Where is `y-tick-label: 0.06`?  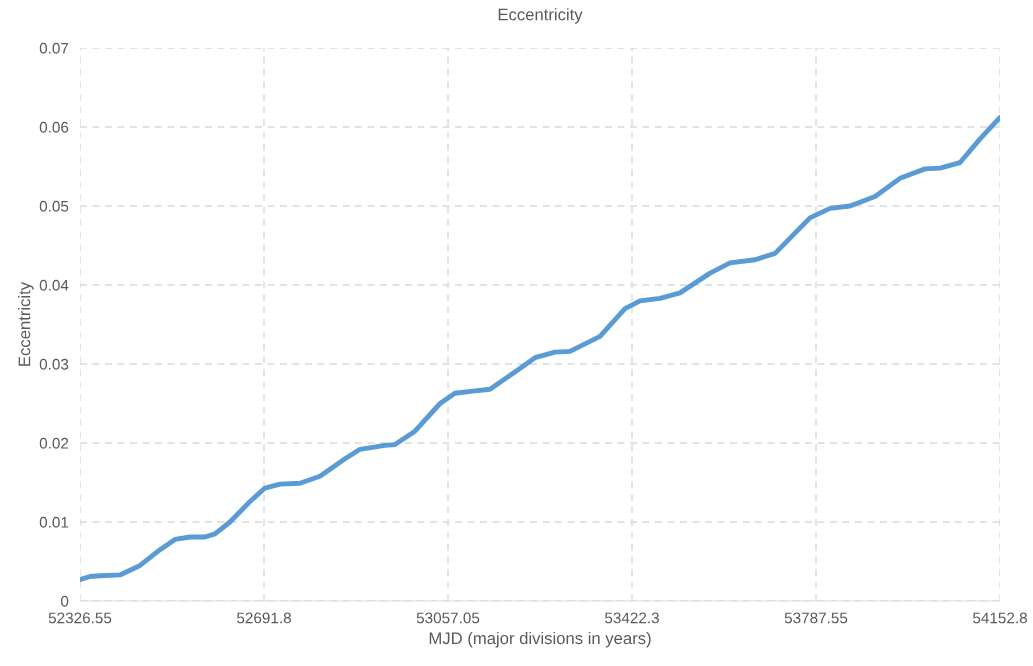 y-tick-label: 0.06 is located at coordinates (54, 127).